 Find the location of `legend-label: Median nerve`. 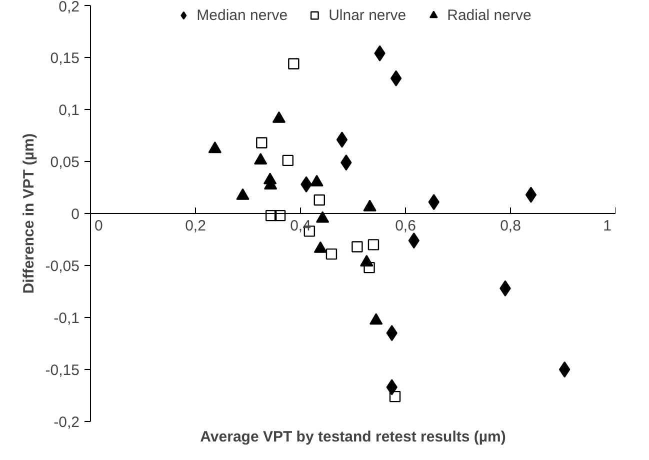

legend-label: Median nerve is located at coordinates (242, 15).